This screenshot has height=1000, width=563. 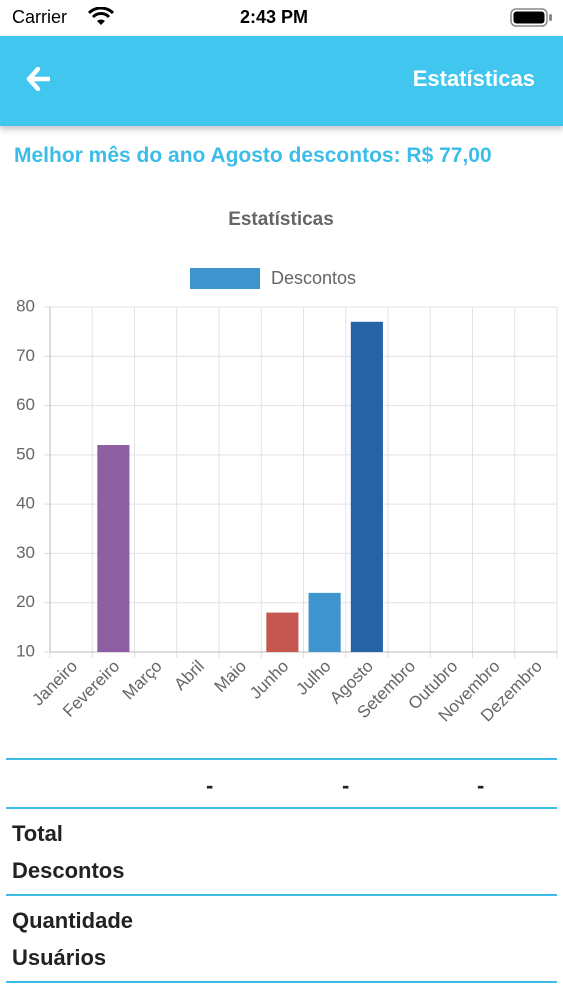 I want to click on clock: 2:43 PM, so click(x=274, y=17).